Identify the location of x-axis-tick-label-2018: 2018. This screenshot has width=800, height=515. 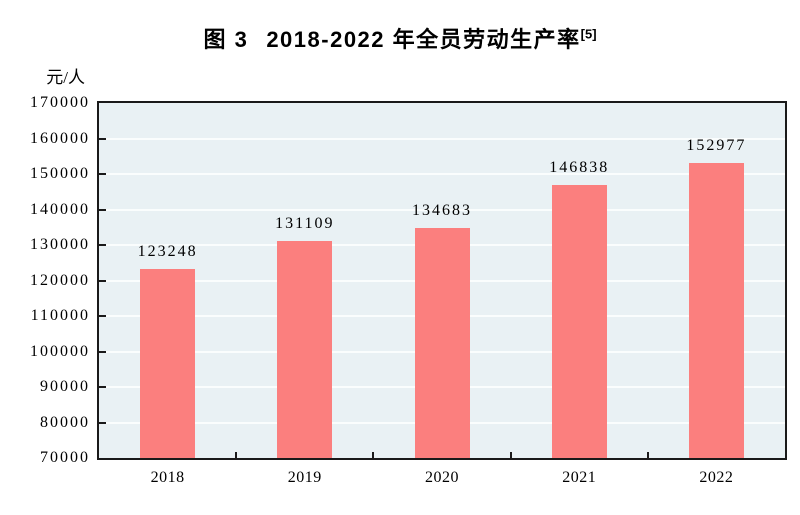
(167, 477).